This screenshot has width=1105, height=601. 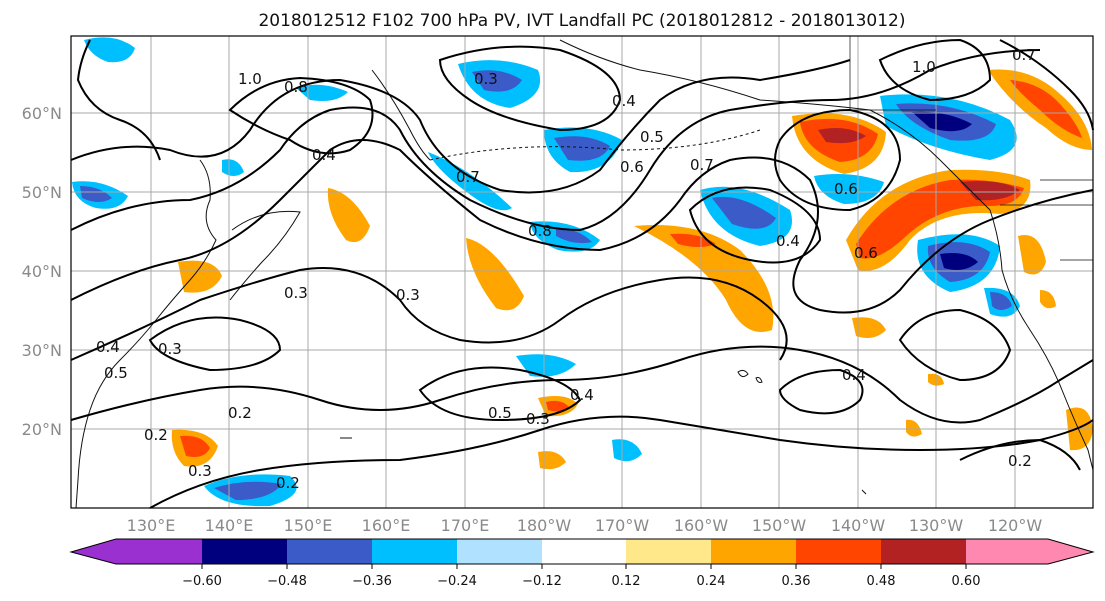 I want to click on lon-label: 160°W, so click(x=701, y=525).